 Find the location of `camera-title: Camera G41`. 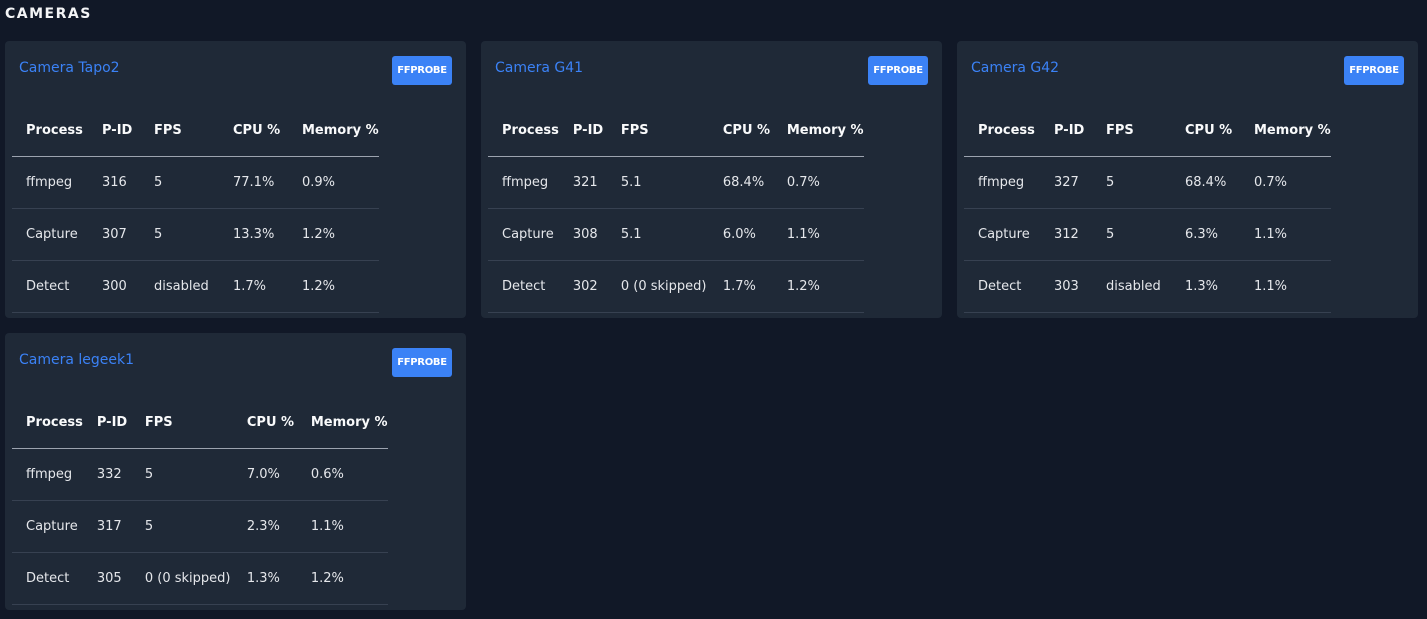

camera-title: Camera G41 is located at coordinates (539, 68).